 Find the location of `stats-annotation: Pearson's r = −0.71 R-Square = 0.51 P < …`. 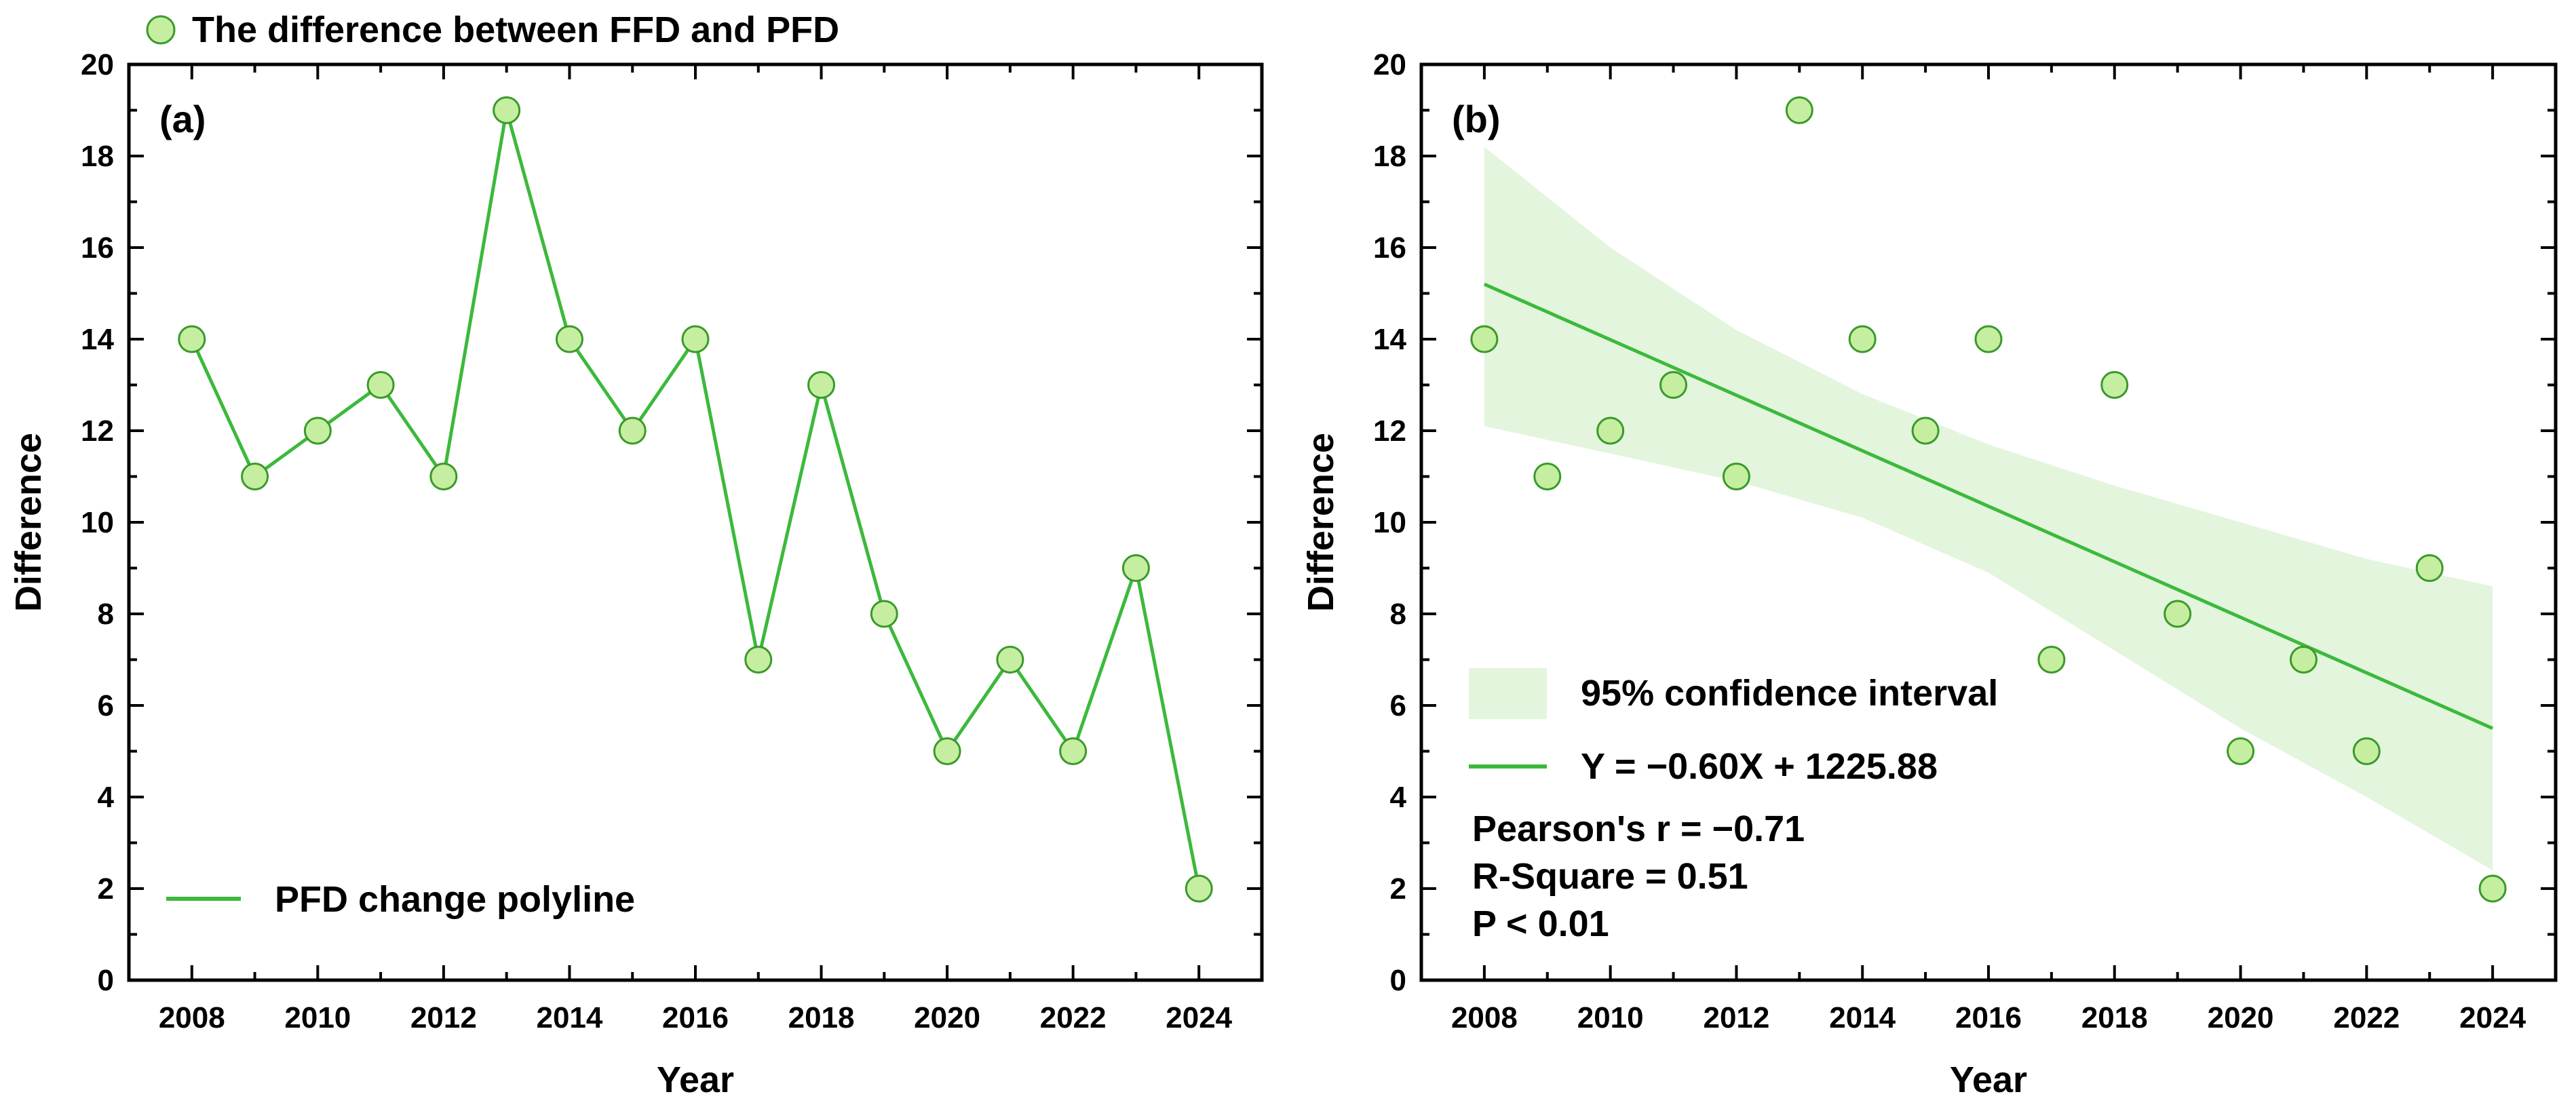

stats-annotation: Pearson's r = −0.71 R-Square = 0.51 P < … is located at coordinates (1639, 877).